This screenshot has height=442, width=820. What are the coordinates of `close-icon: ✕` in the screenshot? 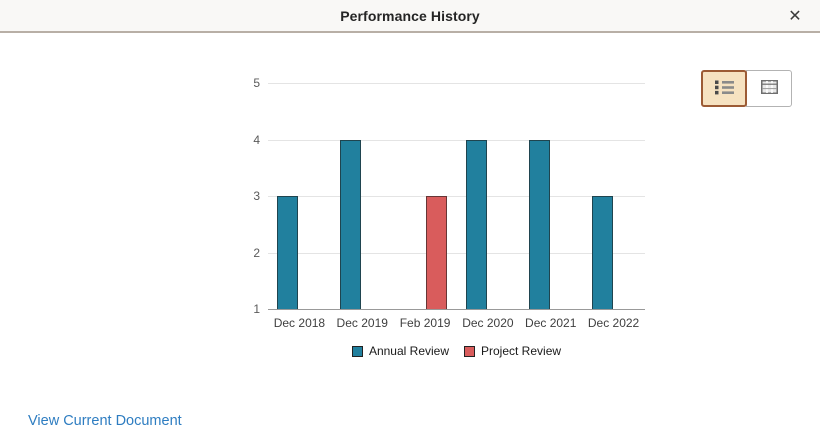 It's located at (795, 17).